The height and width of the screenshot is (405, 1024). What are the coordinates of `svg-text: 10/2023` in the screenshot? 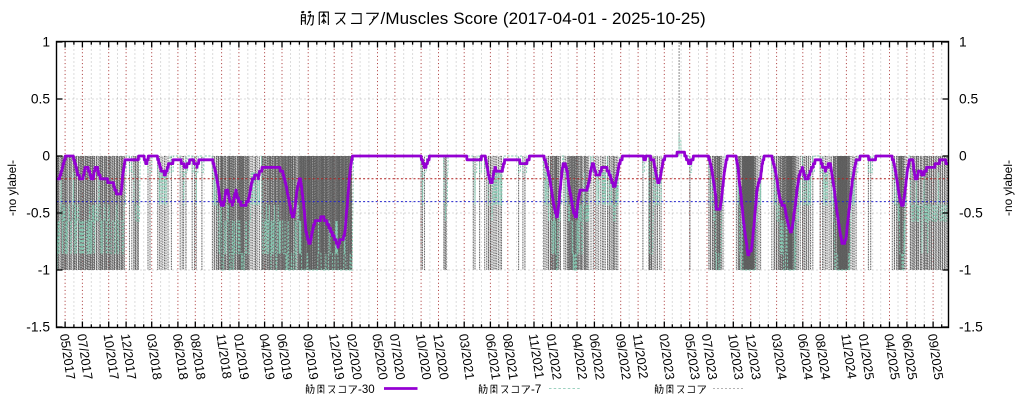 It's located at (736, 357).